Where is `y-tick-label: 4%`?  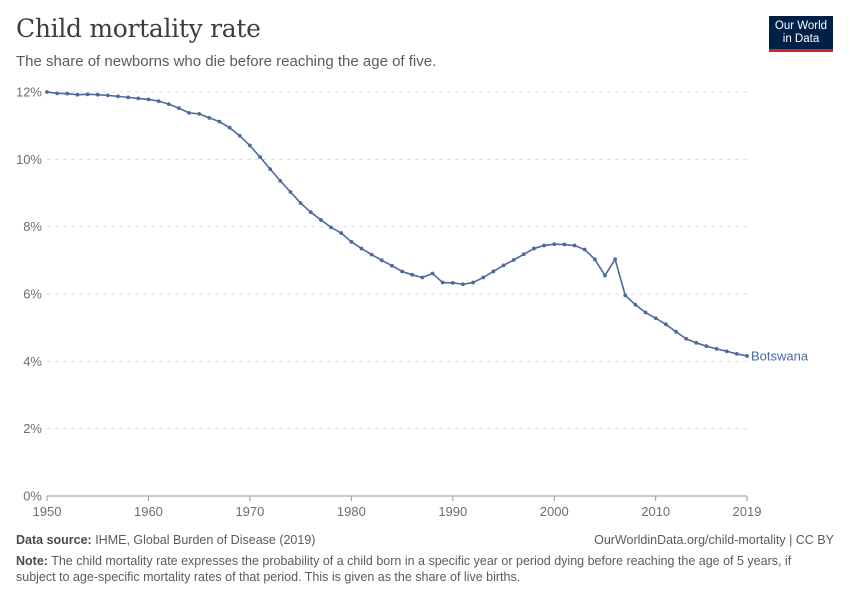
y-tick-label: 4% is located at coordinates (32, 361).